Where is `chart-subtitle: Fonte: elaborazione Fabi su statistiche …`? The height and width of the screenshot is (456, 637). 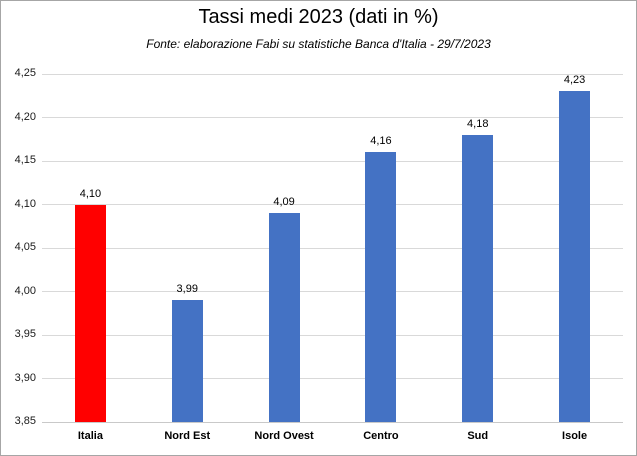 chart-subtitle: Fonte: elaborazione Fabi su statistiche … is located at coordinates (318, 44).